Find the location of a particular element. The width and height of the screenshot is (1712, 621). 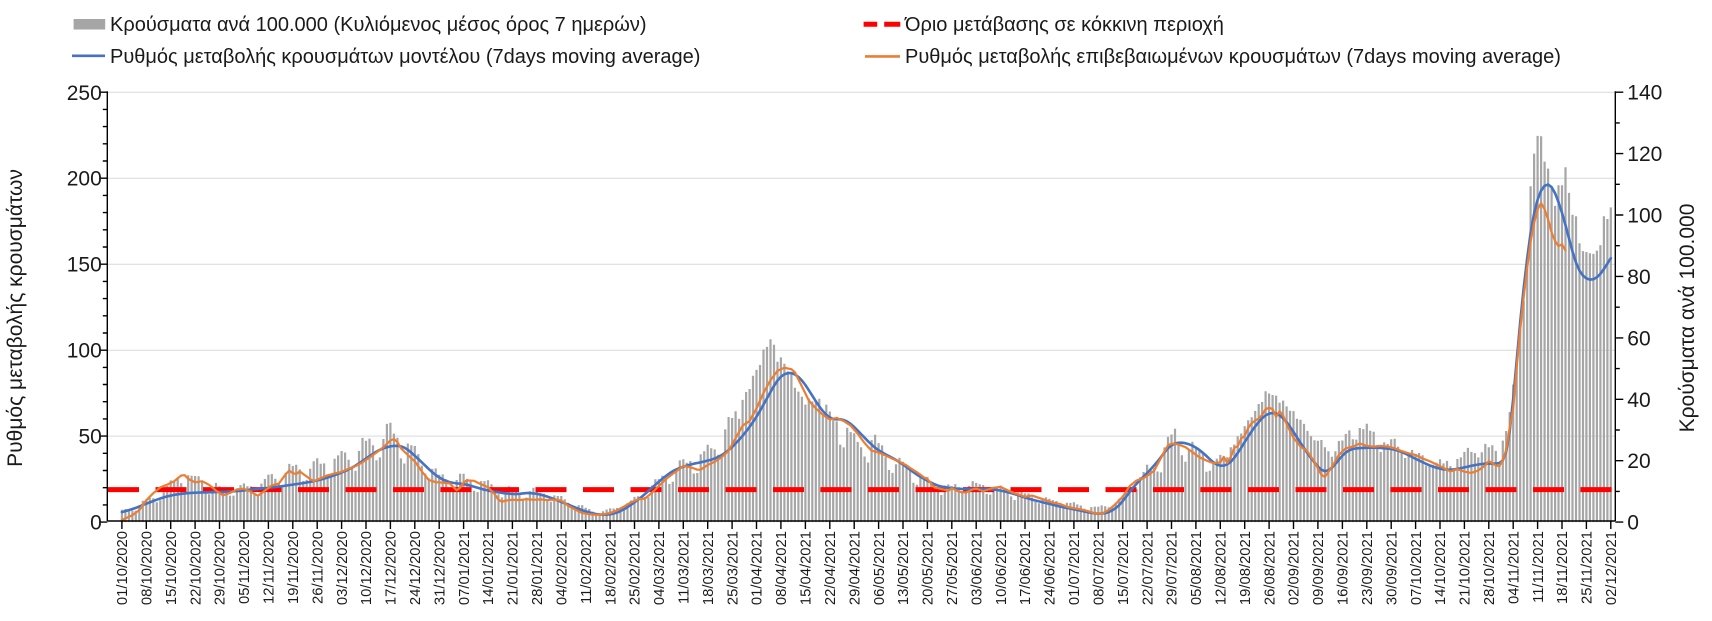

svg-text: 22/10/2020 is located at coordinates (196, 568).